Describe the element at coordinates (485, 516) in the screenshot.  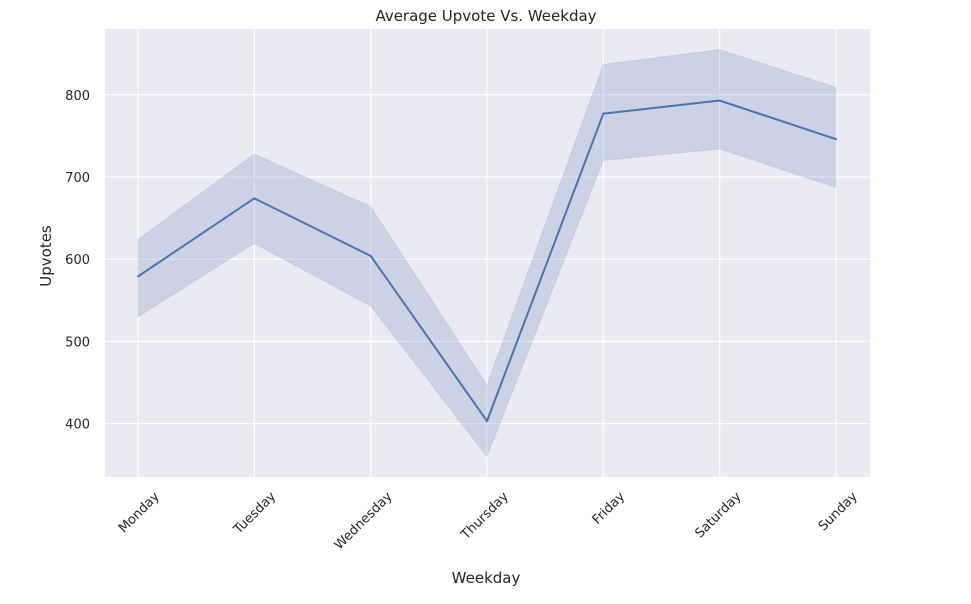
I see `x-tick-label: Thursday` at that location.